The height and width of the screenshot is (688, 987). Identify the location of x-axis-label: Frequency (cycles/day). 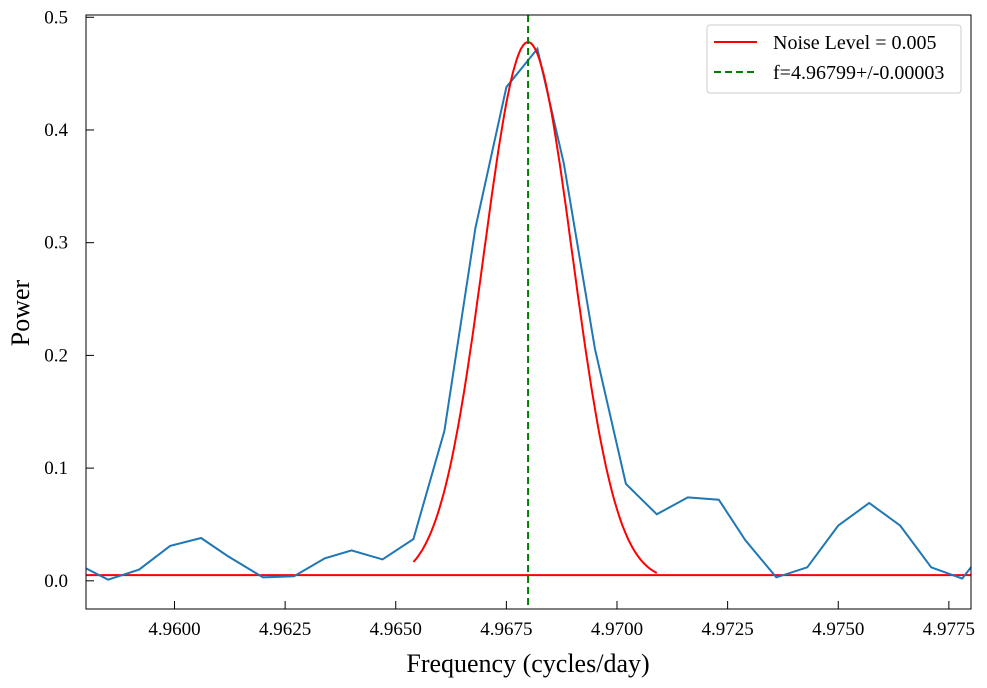
(527, 663).